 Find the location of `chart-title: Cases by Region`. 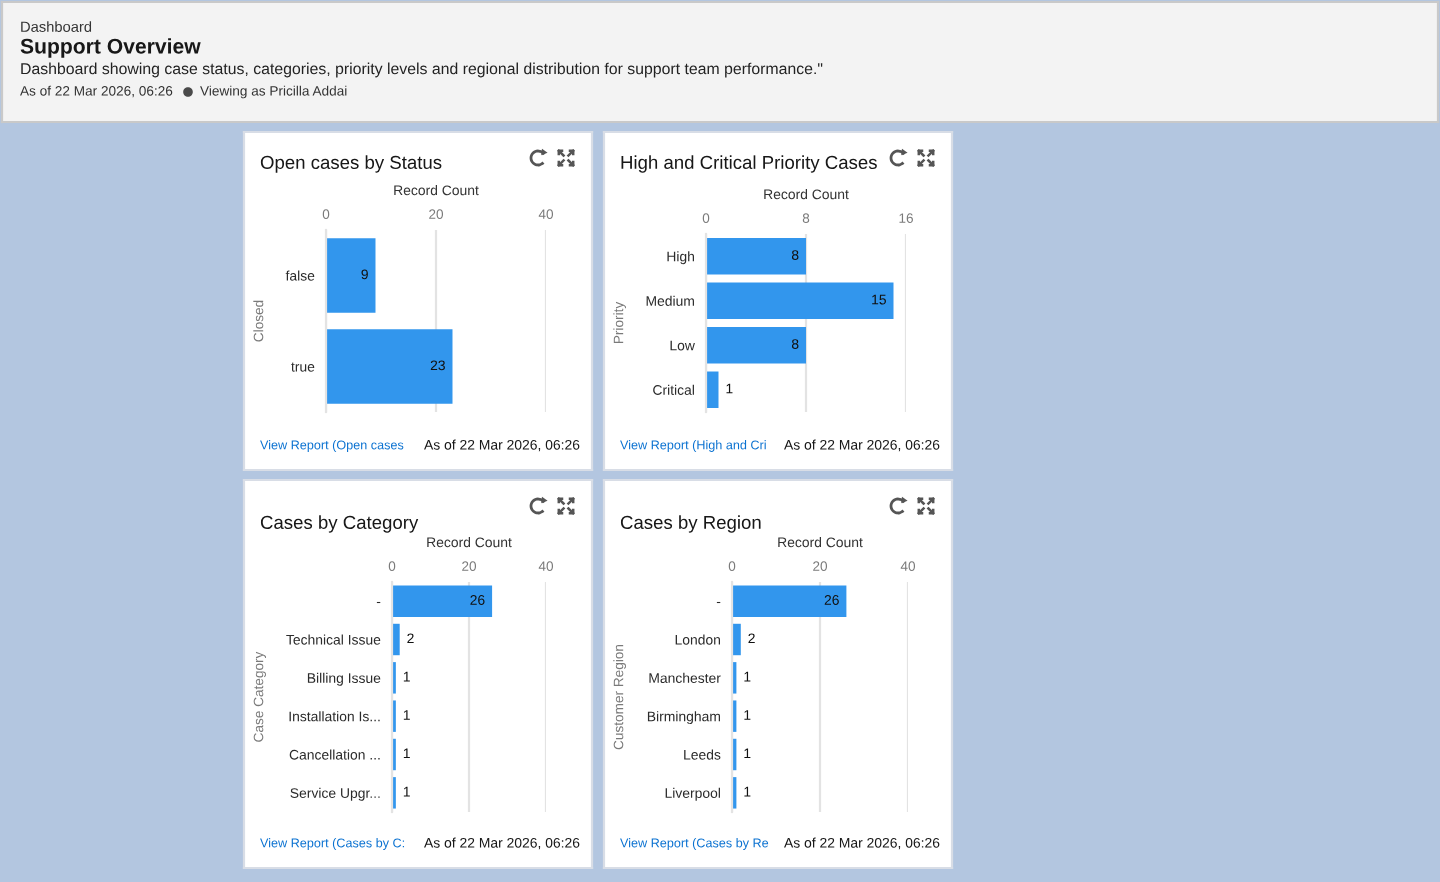

chart-title: Cases by Region is located at coordinates (690, 524).